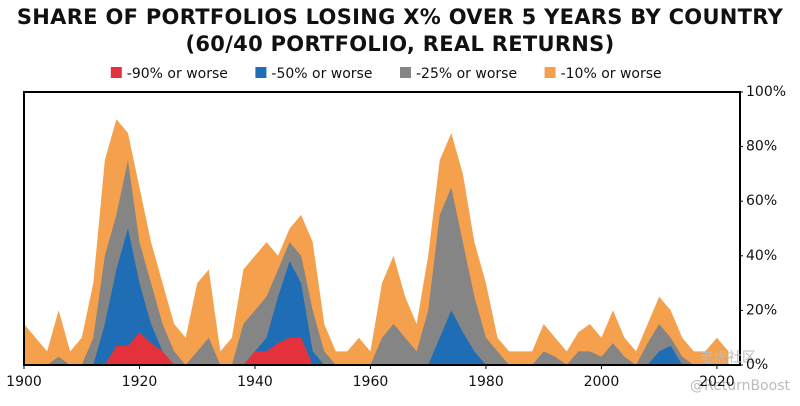 The image size is (800, 406). Describe the element at coordinates (761, 201) in the screenshot. I see `y-tick-label: 60%` at that location.